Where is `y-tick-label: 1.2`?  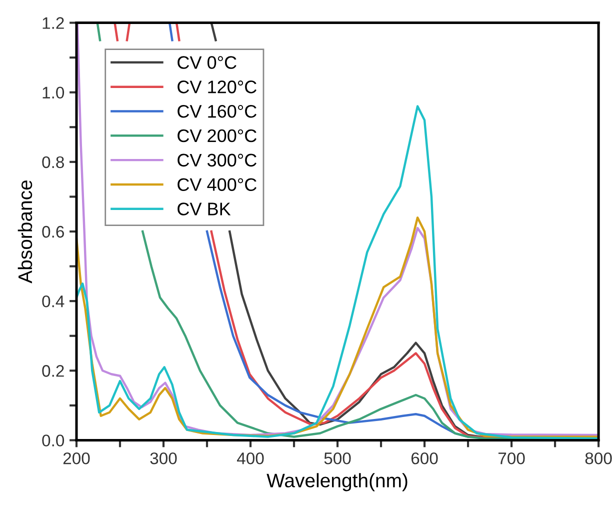
y-tick-label: 1.2 is located at coordinates (53, 23).